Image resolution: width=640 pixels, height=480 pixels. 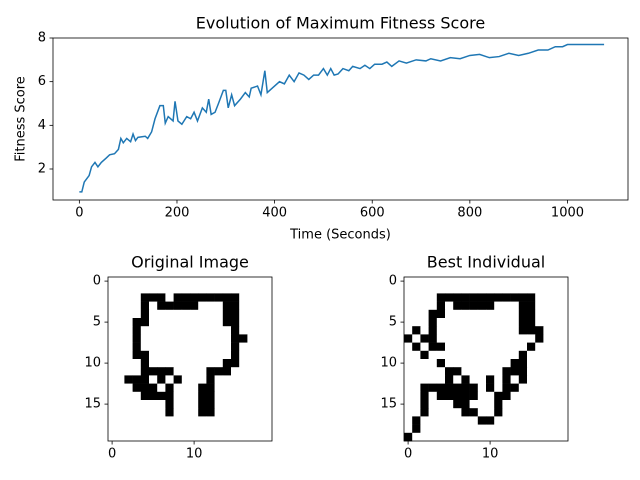 What do you see at coordinates (42, 81) in the screenshot?
I see `y-tick-label: 6` at bounding box center [42, 81].